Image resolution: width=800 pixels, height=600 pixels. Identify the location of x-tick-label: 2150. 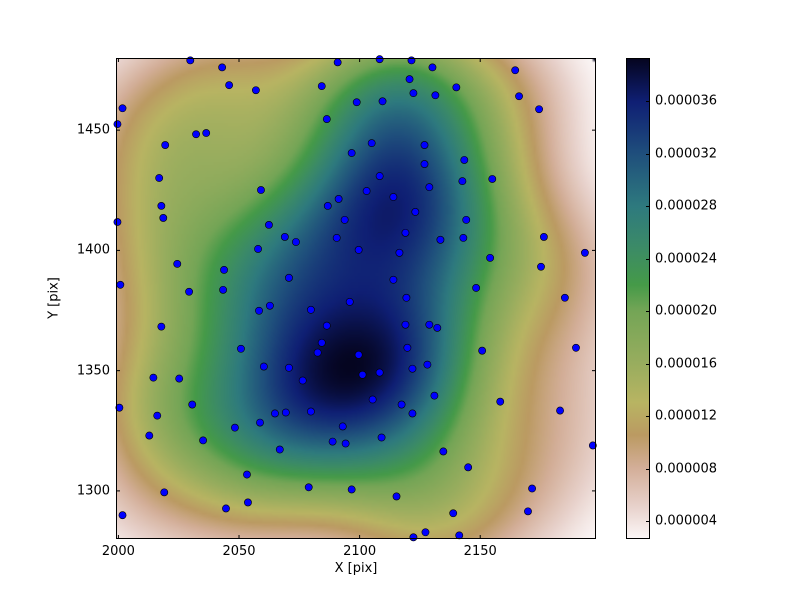
(480, 551).